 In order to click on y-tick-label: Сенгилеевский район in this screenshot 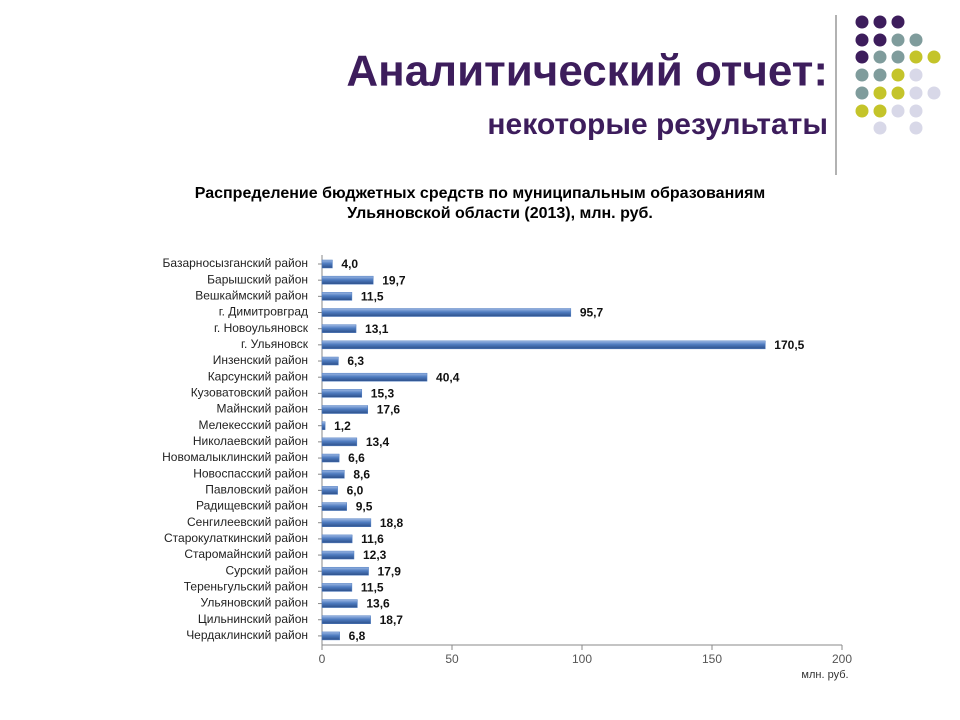, I will do `click(247, 522)`.